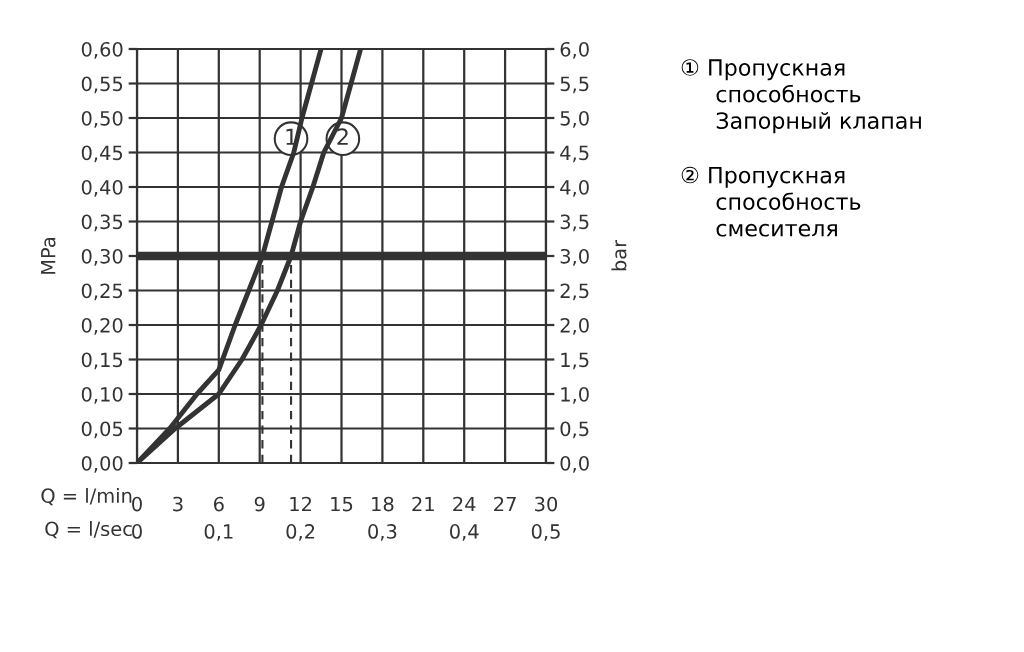 The height and width of the screenshot is (652, 1024). I want to click on y2-tick-label: 1,5, so click(575, 361).